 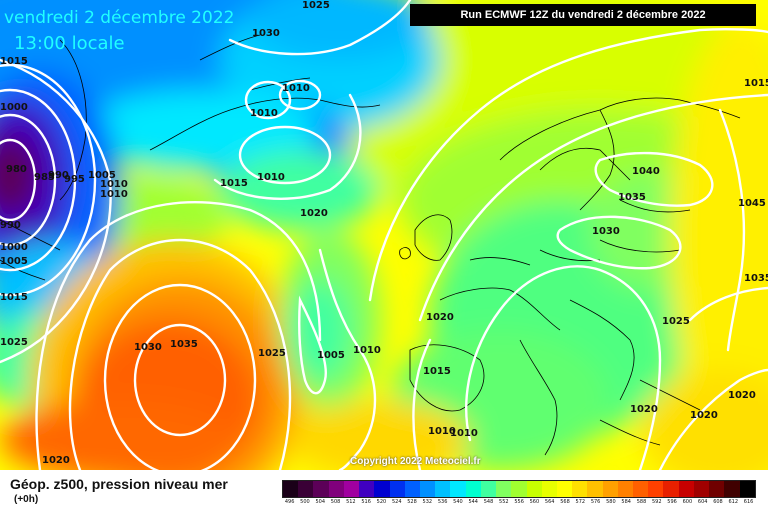 I want to click on color-scale-label: 552, so click(x=504, y=502).